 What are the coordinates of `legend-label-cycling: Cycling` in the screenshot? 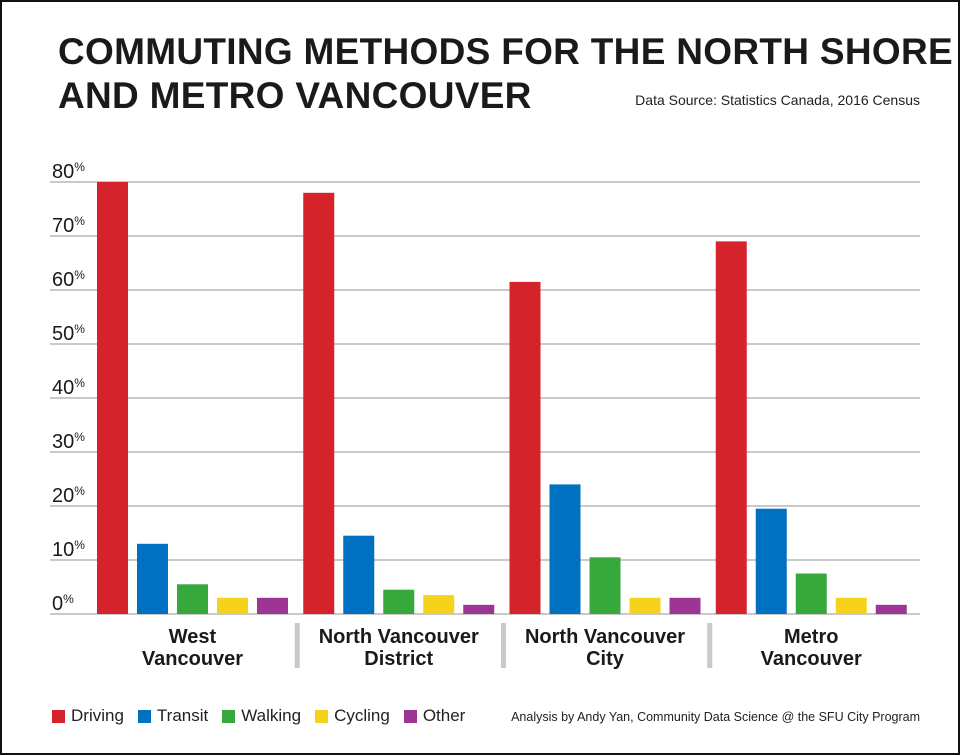 It's located at (362, 715).